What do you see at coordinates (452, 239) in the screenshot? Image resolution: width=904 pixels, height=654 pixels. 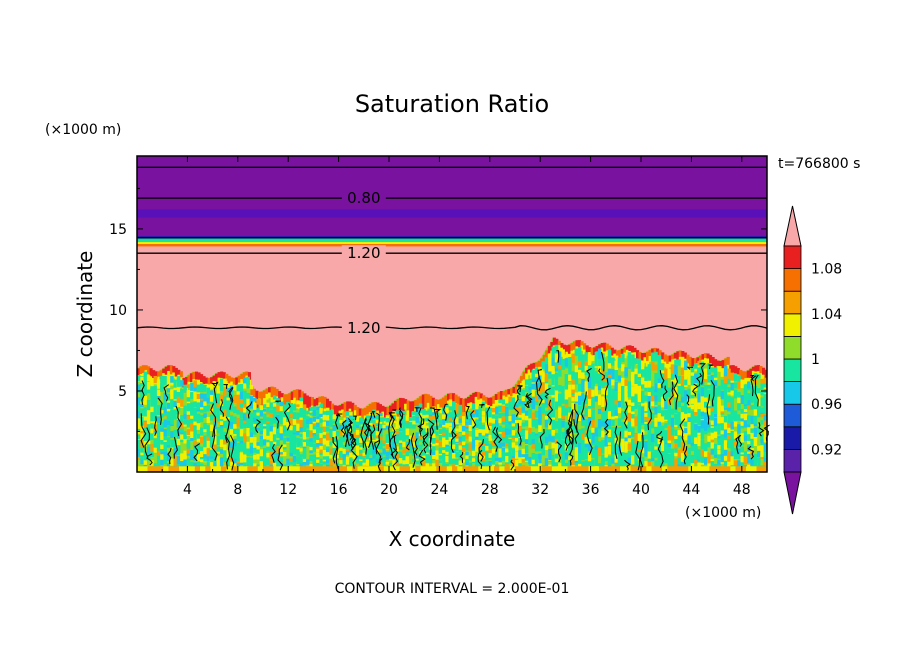 I see `transition-band` at bounding box center [452, 239].